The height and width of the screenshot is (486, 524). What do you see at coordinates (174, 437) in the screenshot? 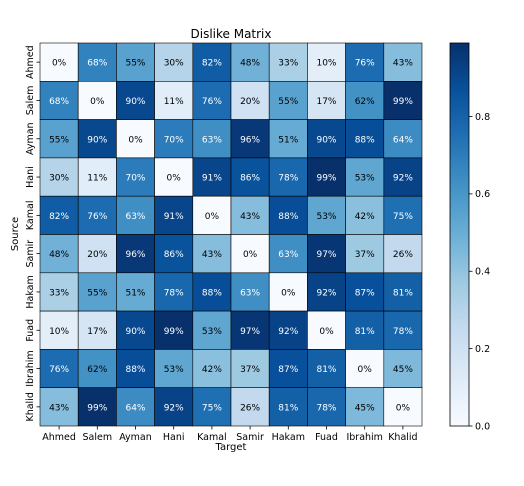
I see `x-tick-label: Hani` at bounding box center [174, 437].